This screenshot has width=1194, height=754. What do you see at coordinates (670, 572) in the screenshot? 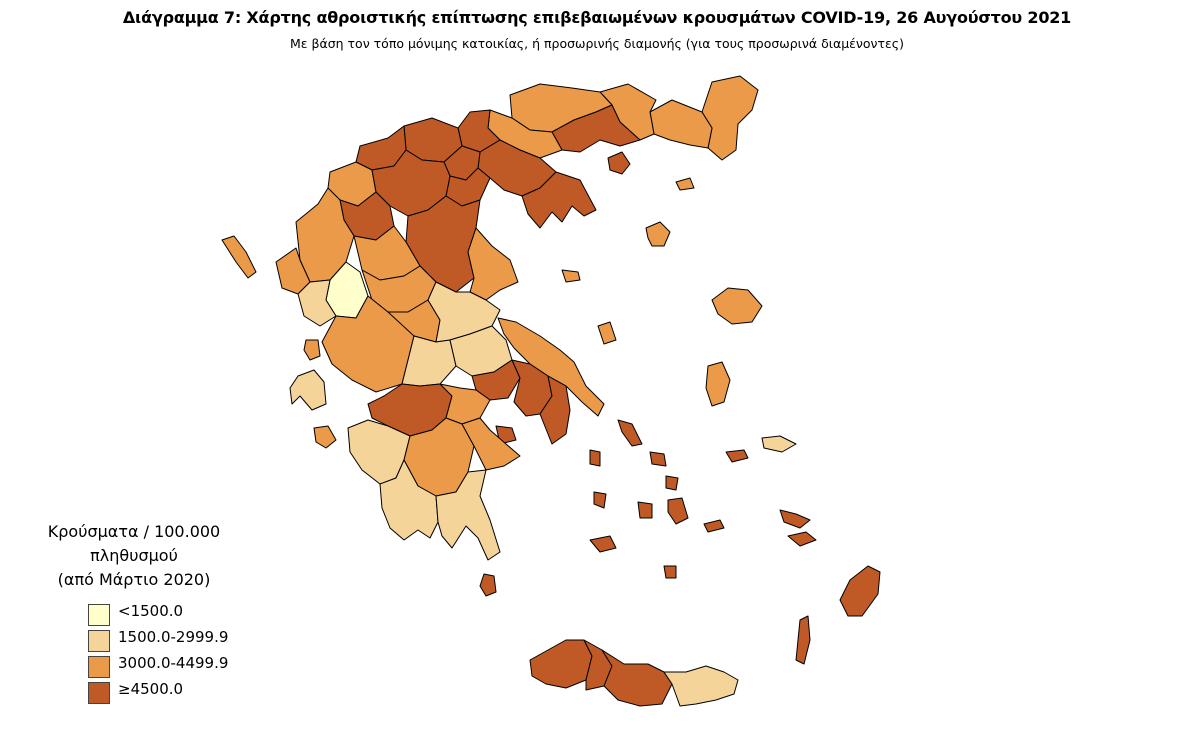
I see `region-santorini` at bounding box center [670, 572].